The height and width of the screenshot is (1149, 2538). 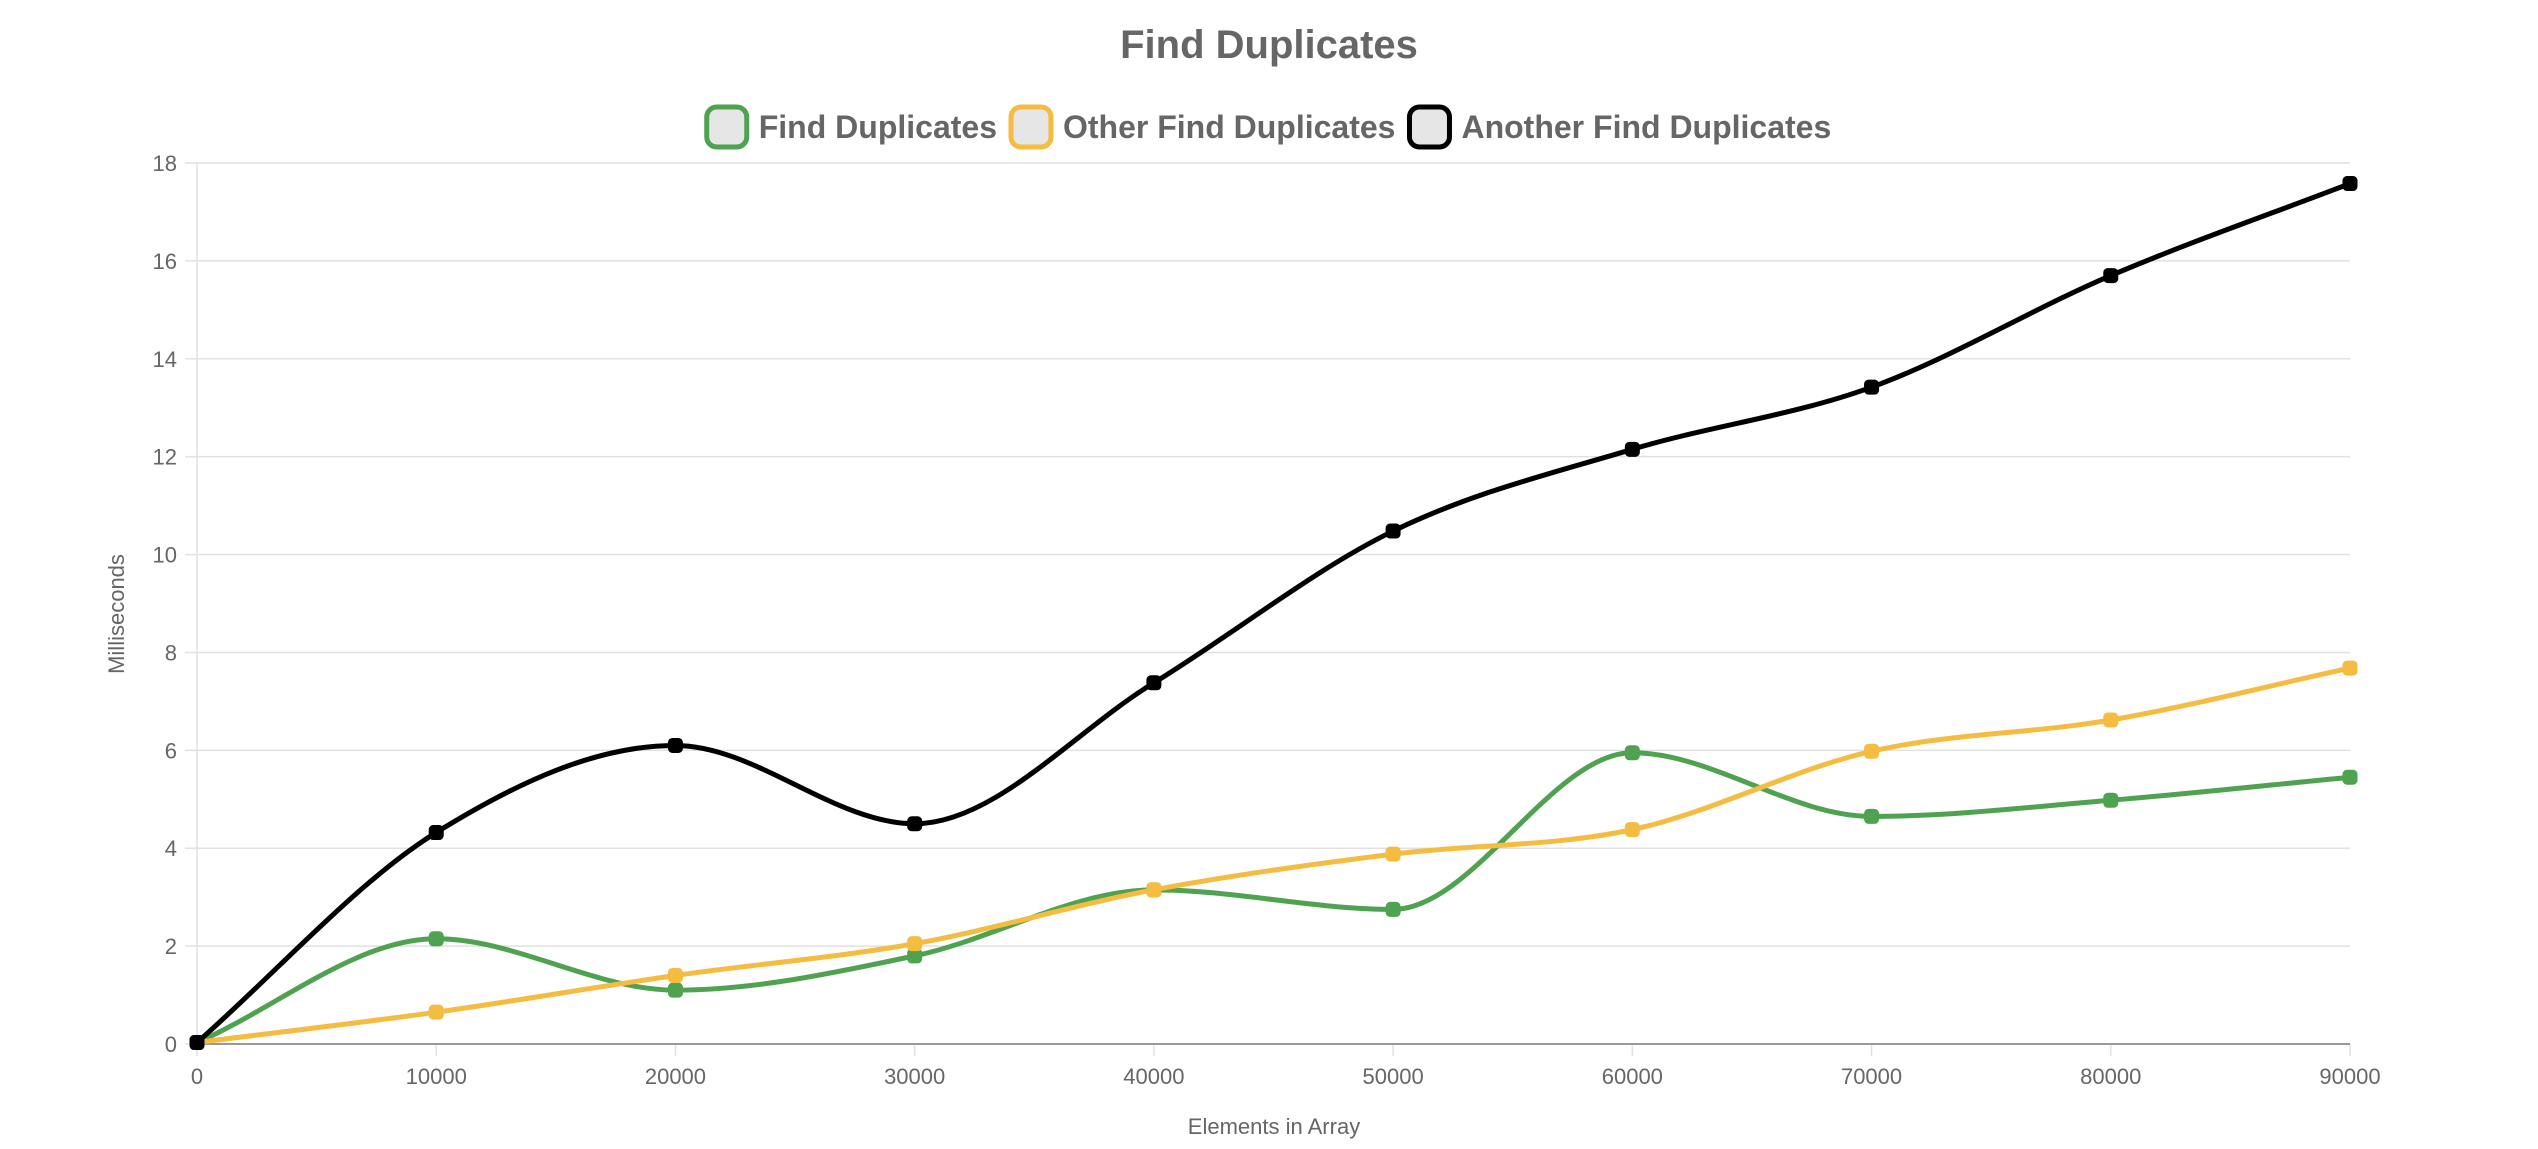 What do you see at coordinates (165, 555) in the screenshot?
I see `y-tick-label: 10` at bounding box center [165, 555].